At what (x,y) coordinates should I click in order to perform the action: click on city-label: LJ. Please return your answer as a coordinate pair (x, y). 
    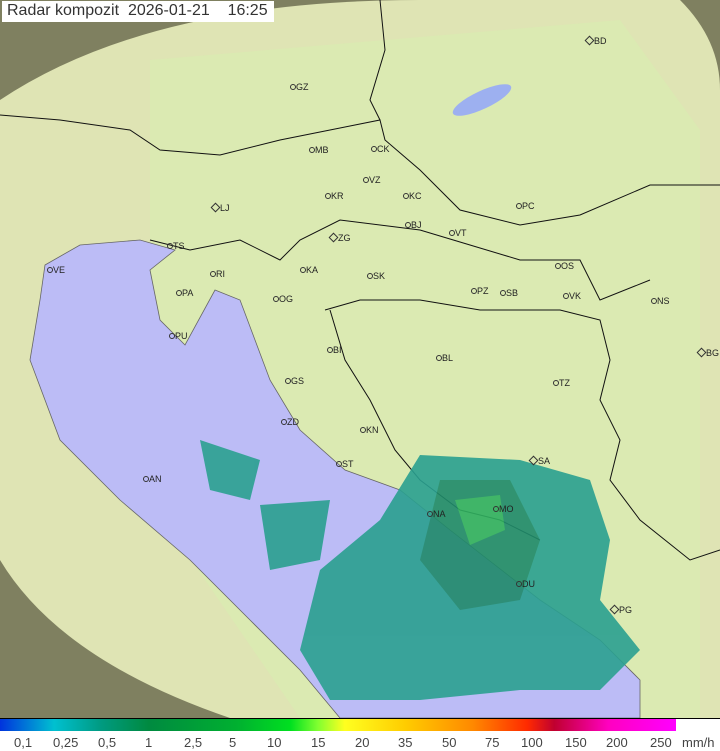
    Looking at the image, I should click on (225, 208).